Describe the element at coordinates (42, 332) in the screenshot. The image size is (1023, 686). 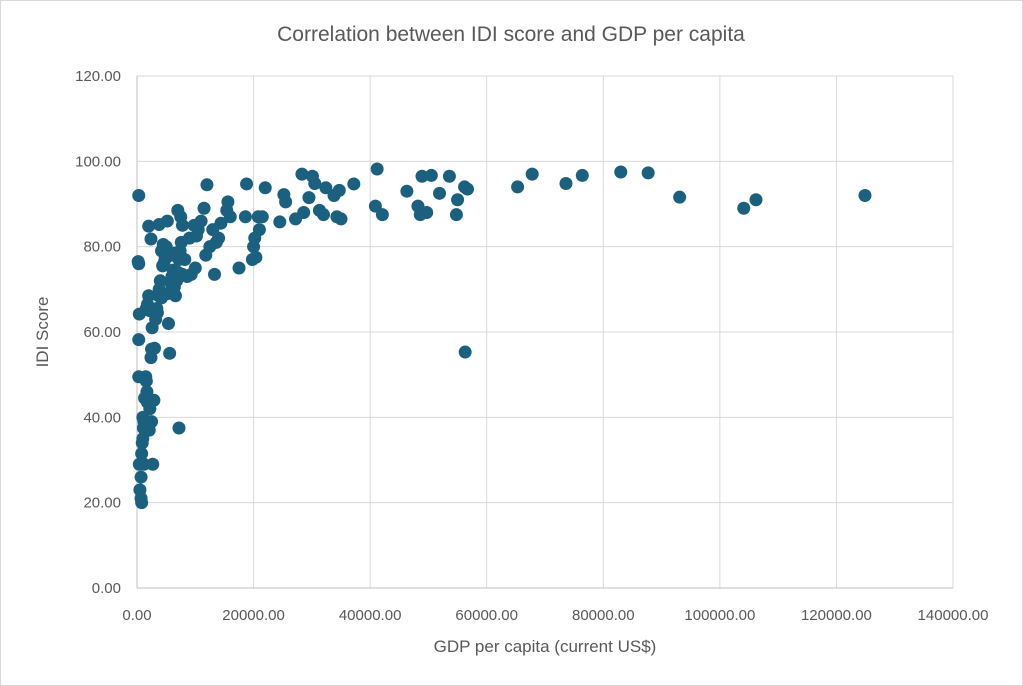
I see `y-axis-title: IDI Score` at that location.